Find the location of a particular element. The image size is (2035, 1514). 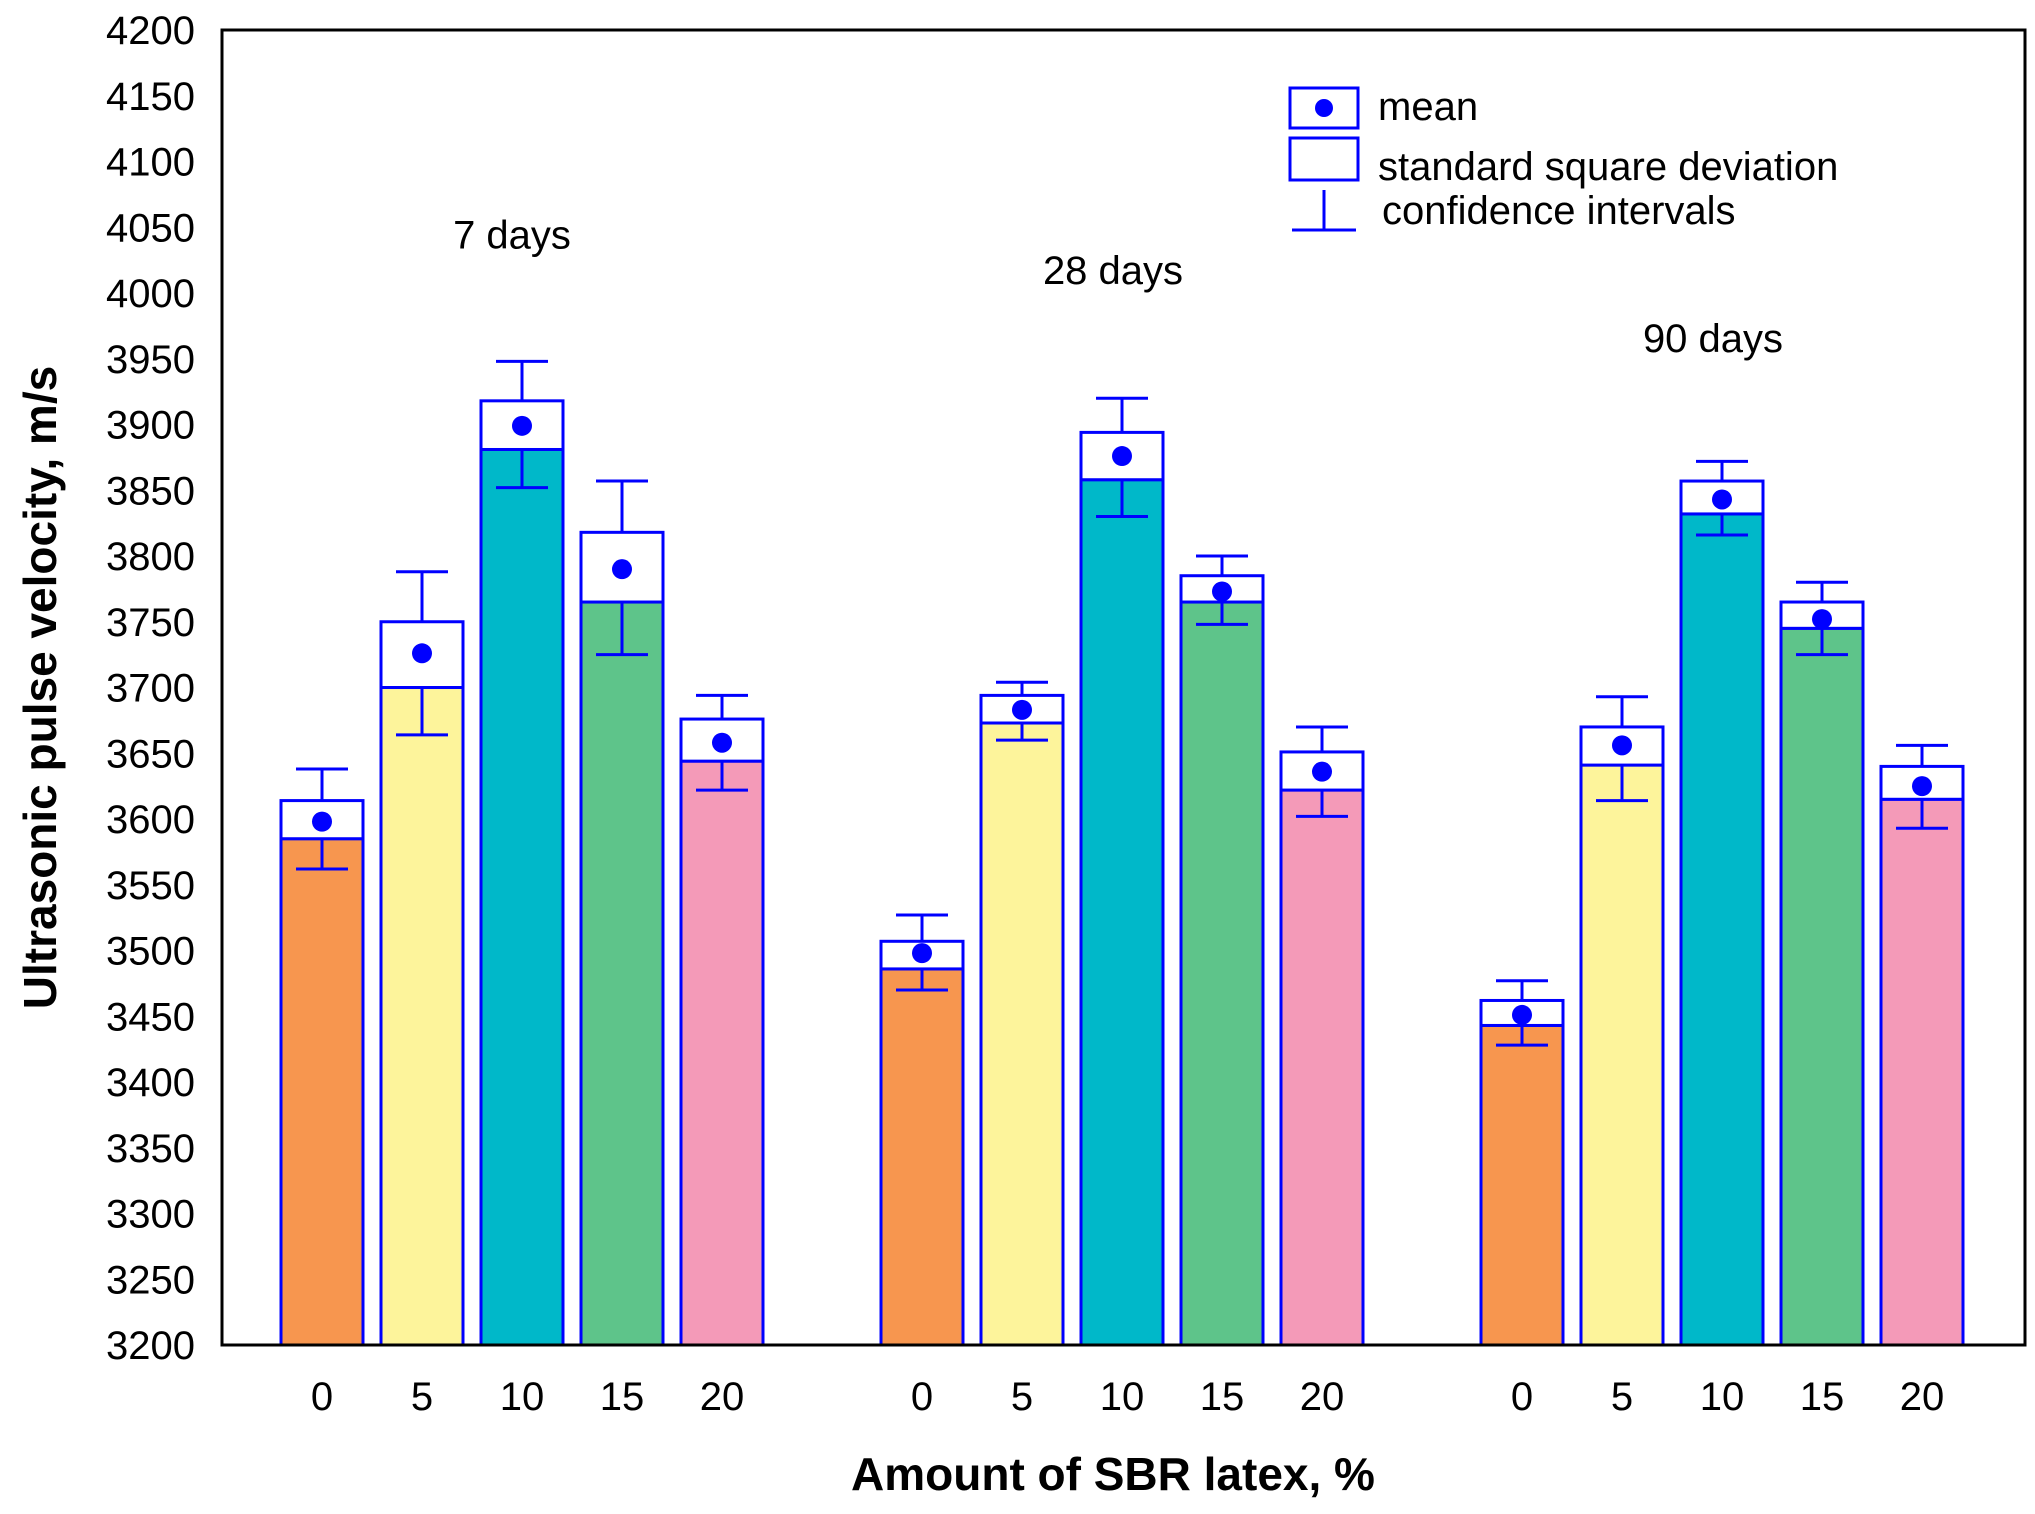

bar-90-days-0-pct is located at coordinates (1522, 1163).